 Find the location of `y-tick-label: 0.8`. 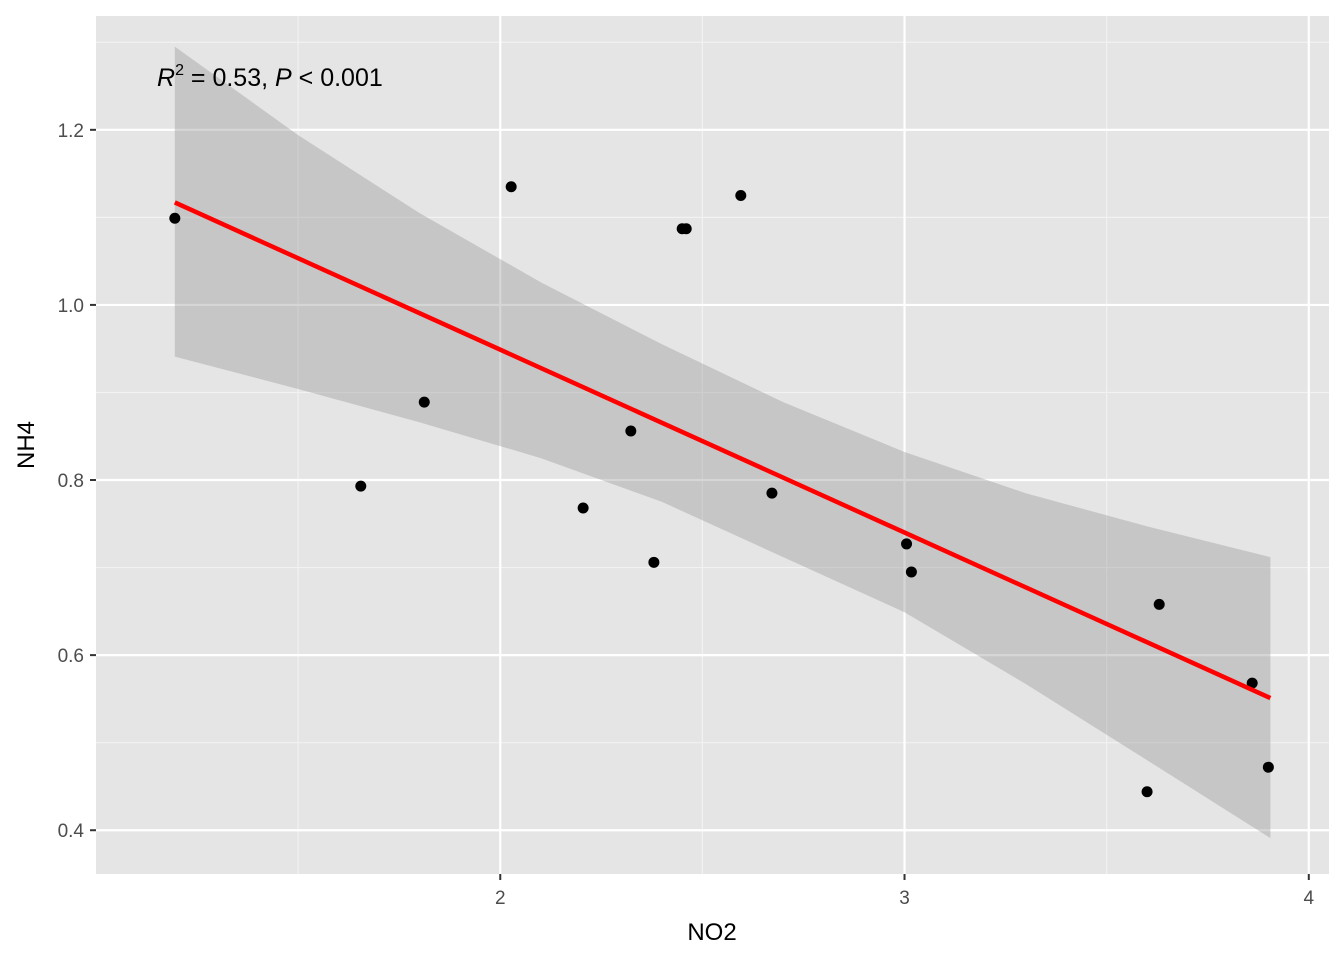

y-tick-label: 0.8 is located at coordinates (71, 481).